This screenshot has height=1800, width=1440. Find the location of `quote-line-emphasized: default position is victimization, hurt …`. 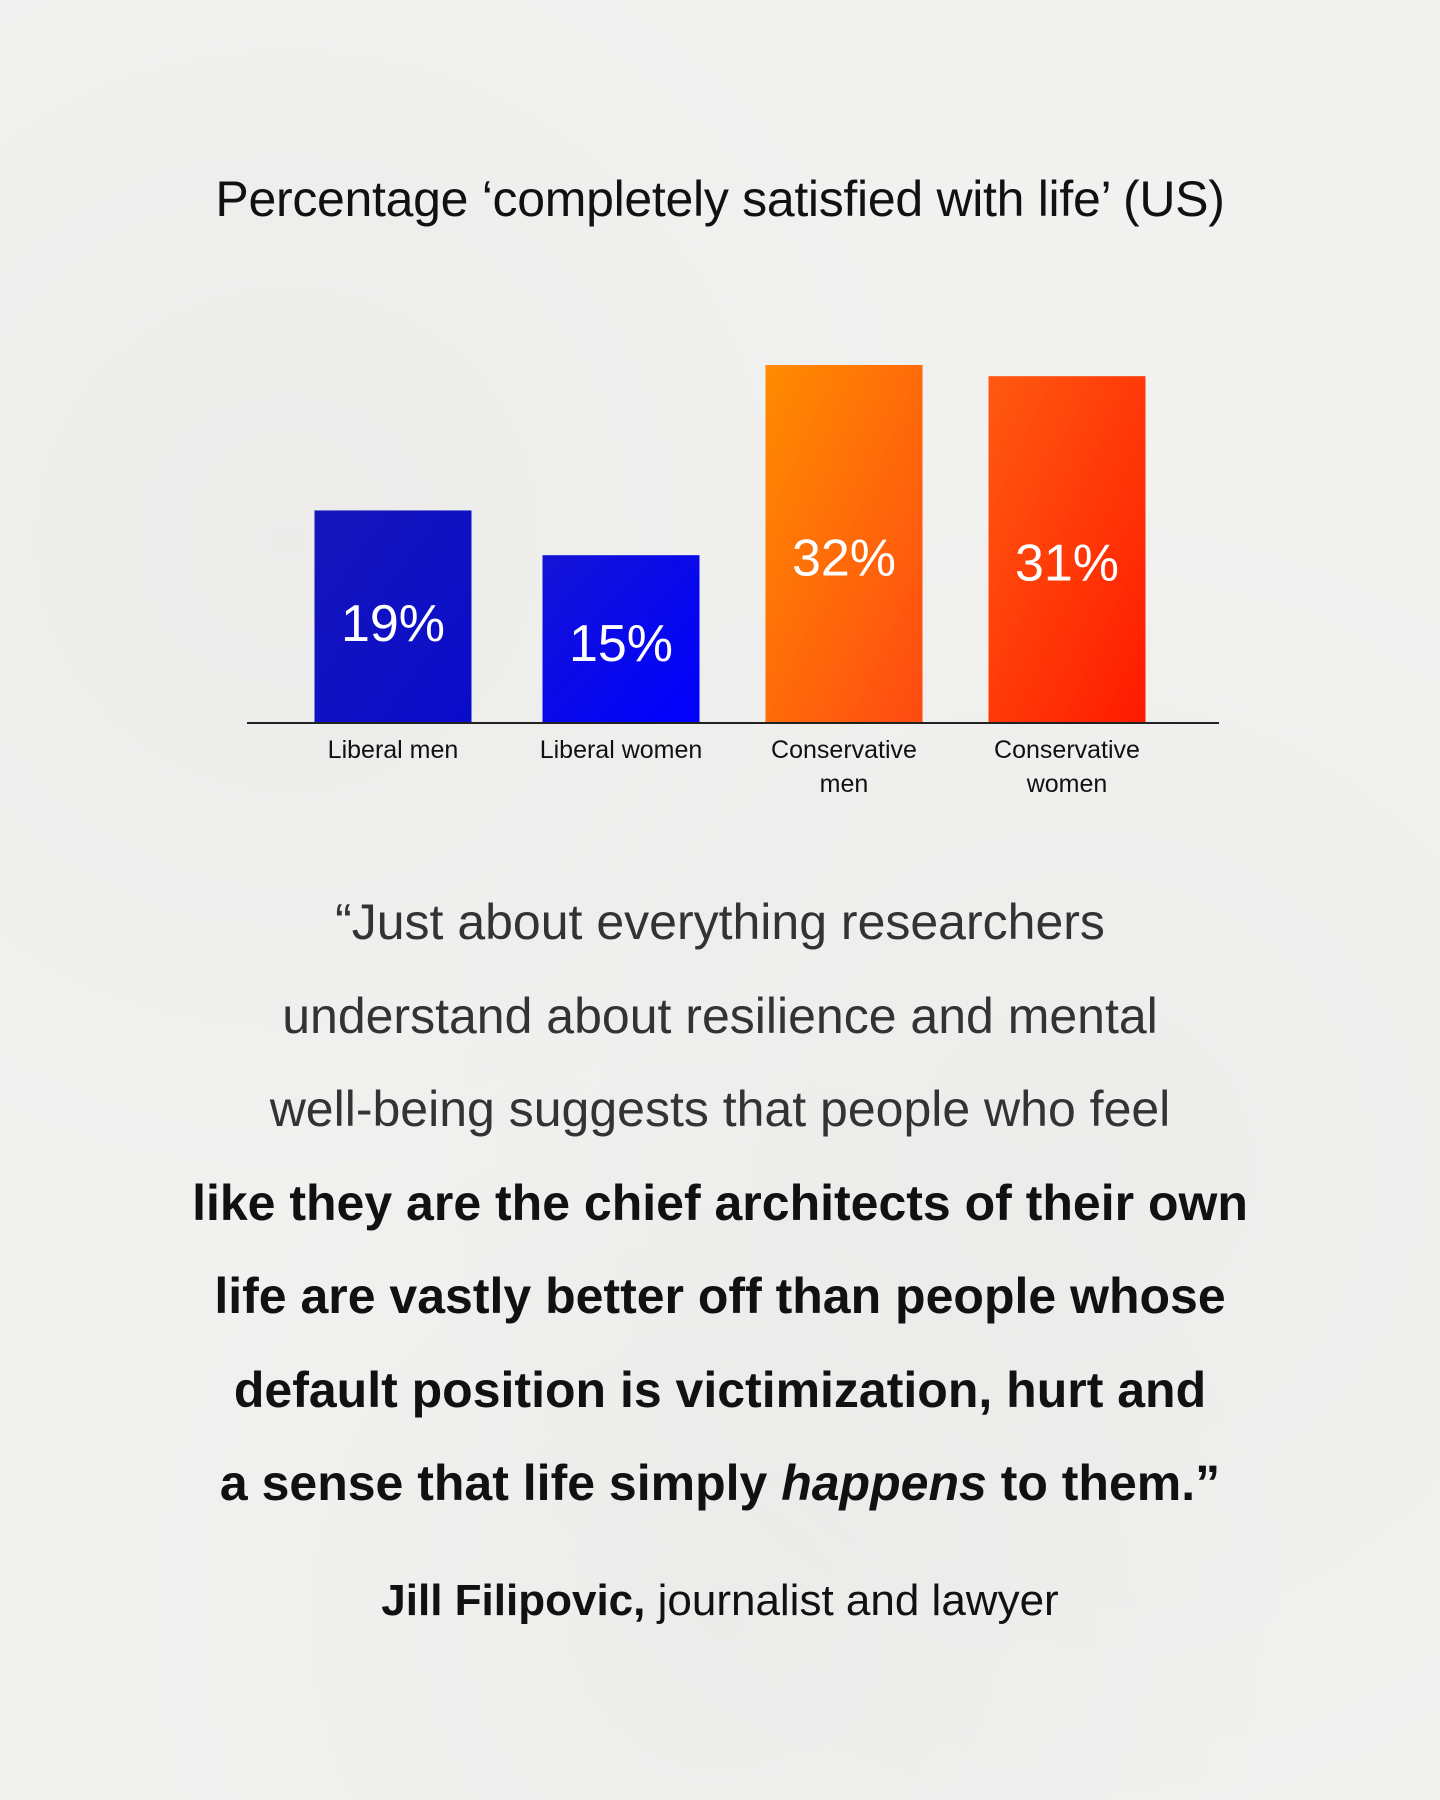

quote-line-emphasized: default position is victimization, hurt … is located at coordinates (720, 1389).